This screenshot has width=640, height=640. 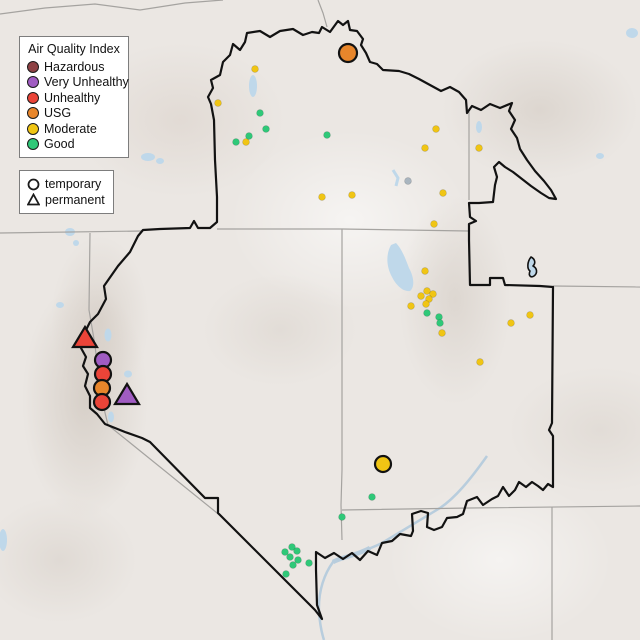 I want to click on legend-item-very-unhealthy: Very Unhealthy, so click(x=74, y=82).